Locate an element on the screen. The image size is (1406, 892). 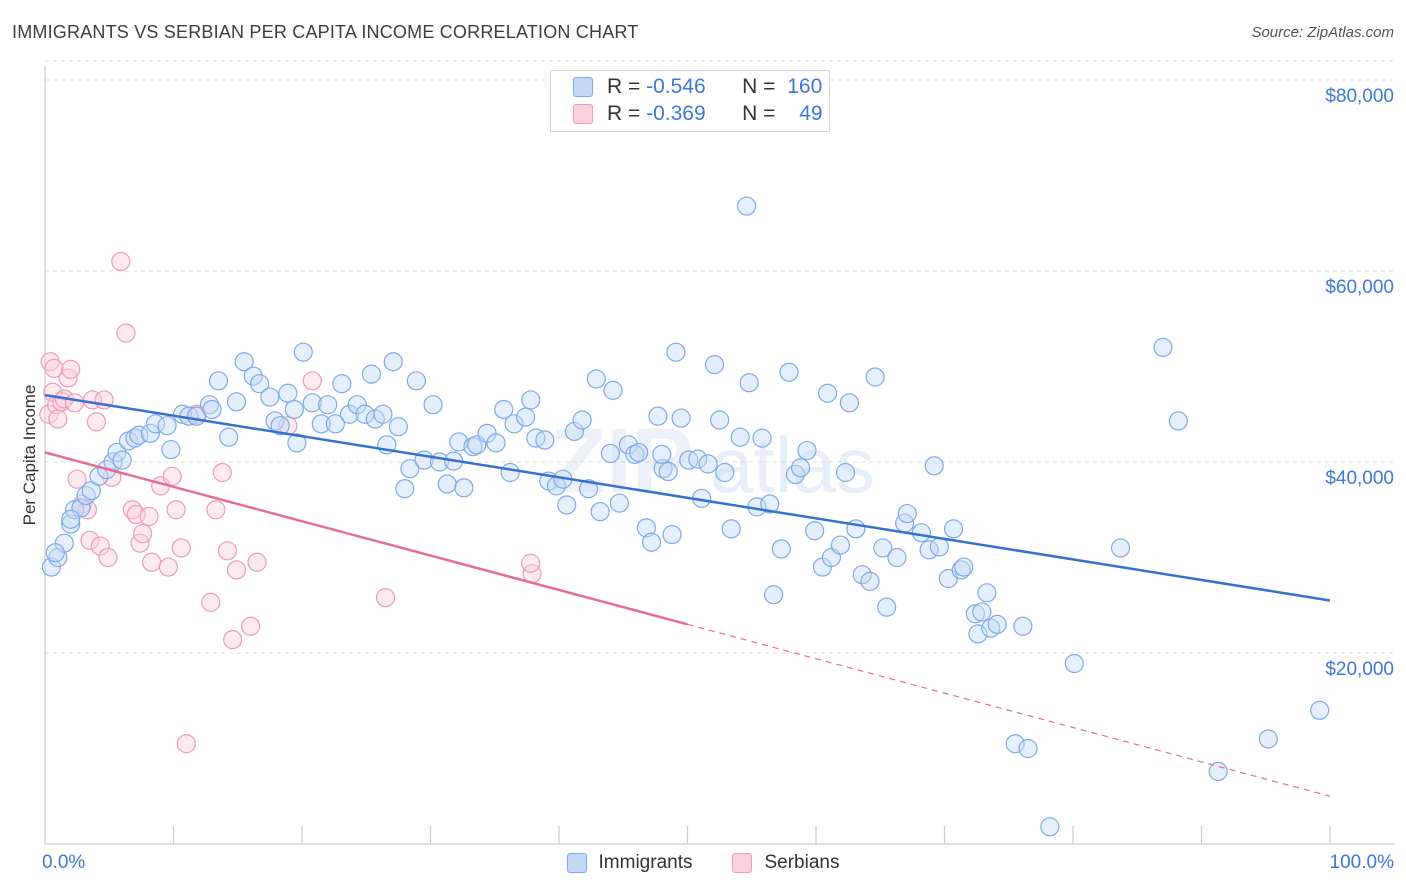
legend-row-serbians: R = -0.369 N = 49 is located at coordinates (698, 114).